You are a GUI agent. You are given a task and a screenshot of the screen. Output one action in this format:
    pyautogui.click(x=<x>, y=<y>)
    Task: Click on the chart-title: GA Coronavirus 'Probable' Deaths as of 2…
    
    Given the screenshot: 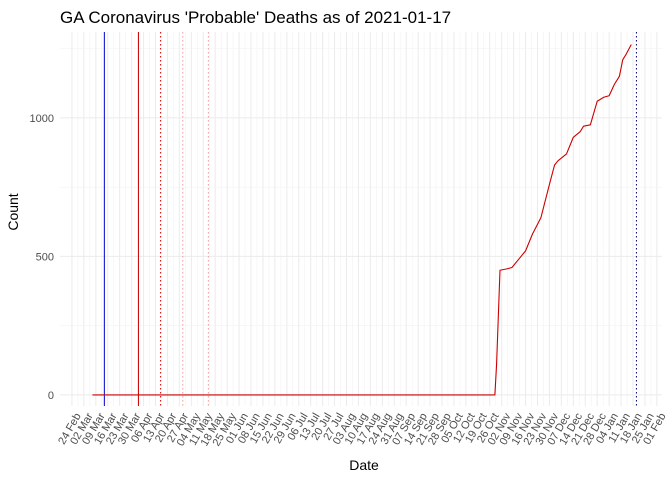 What is the action you would take?
    pyautogui.click(x=255, y=17)
    